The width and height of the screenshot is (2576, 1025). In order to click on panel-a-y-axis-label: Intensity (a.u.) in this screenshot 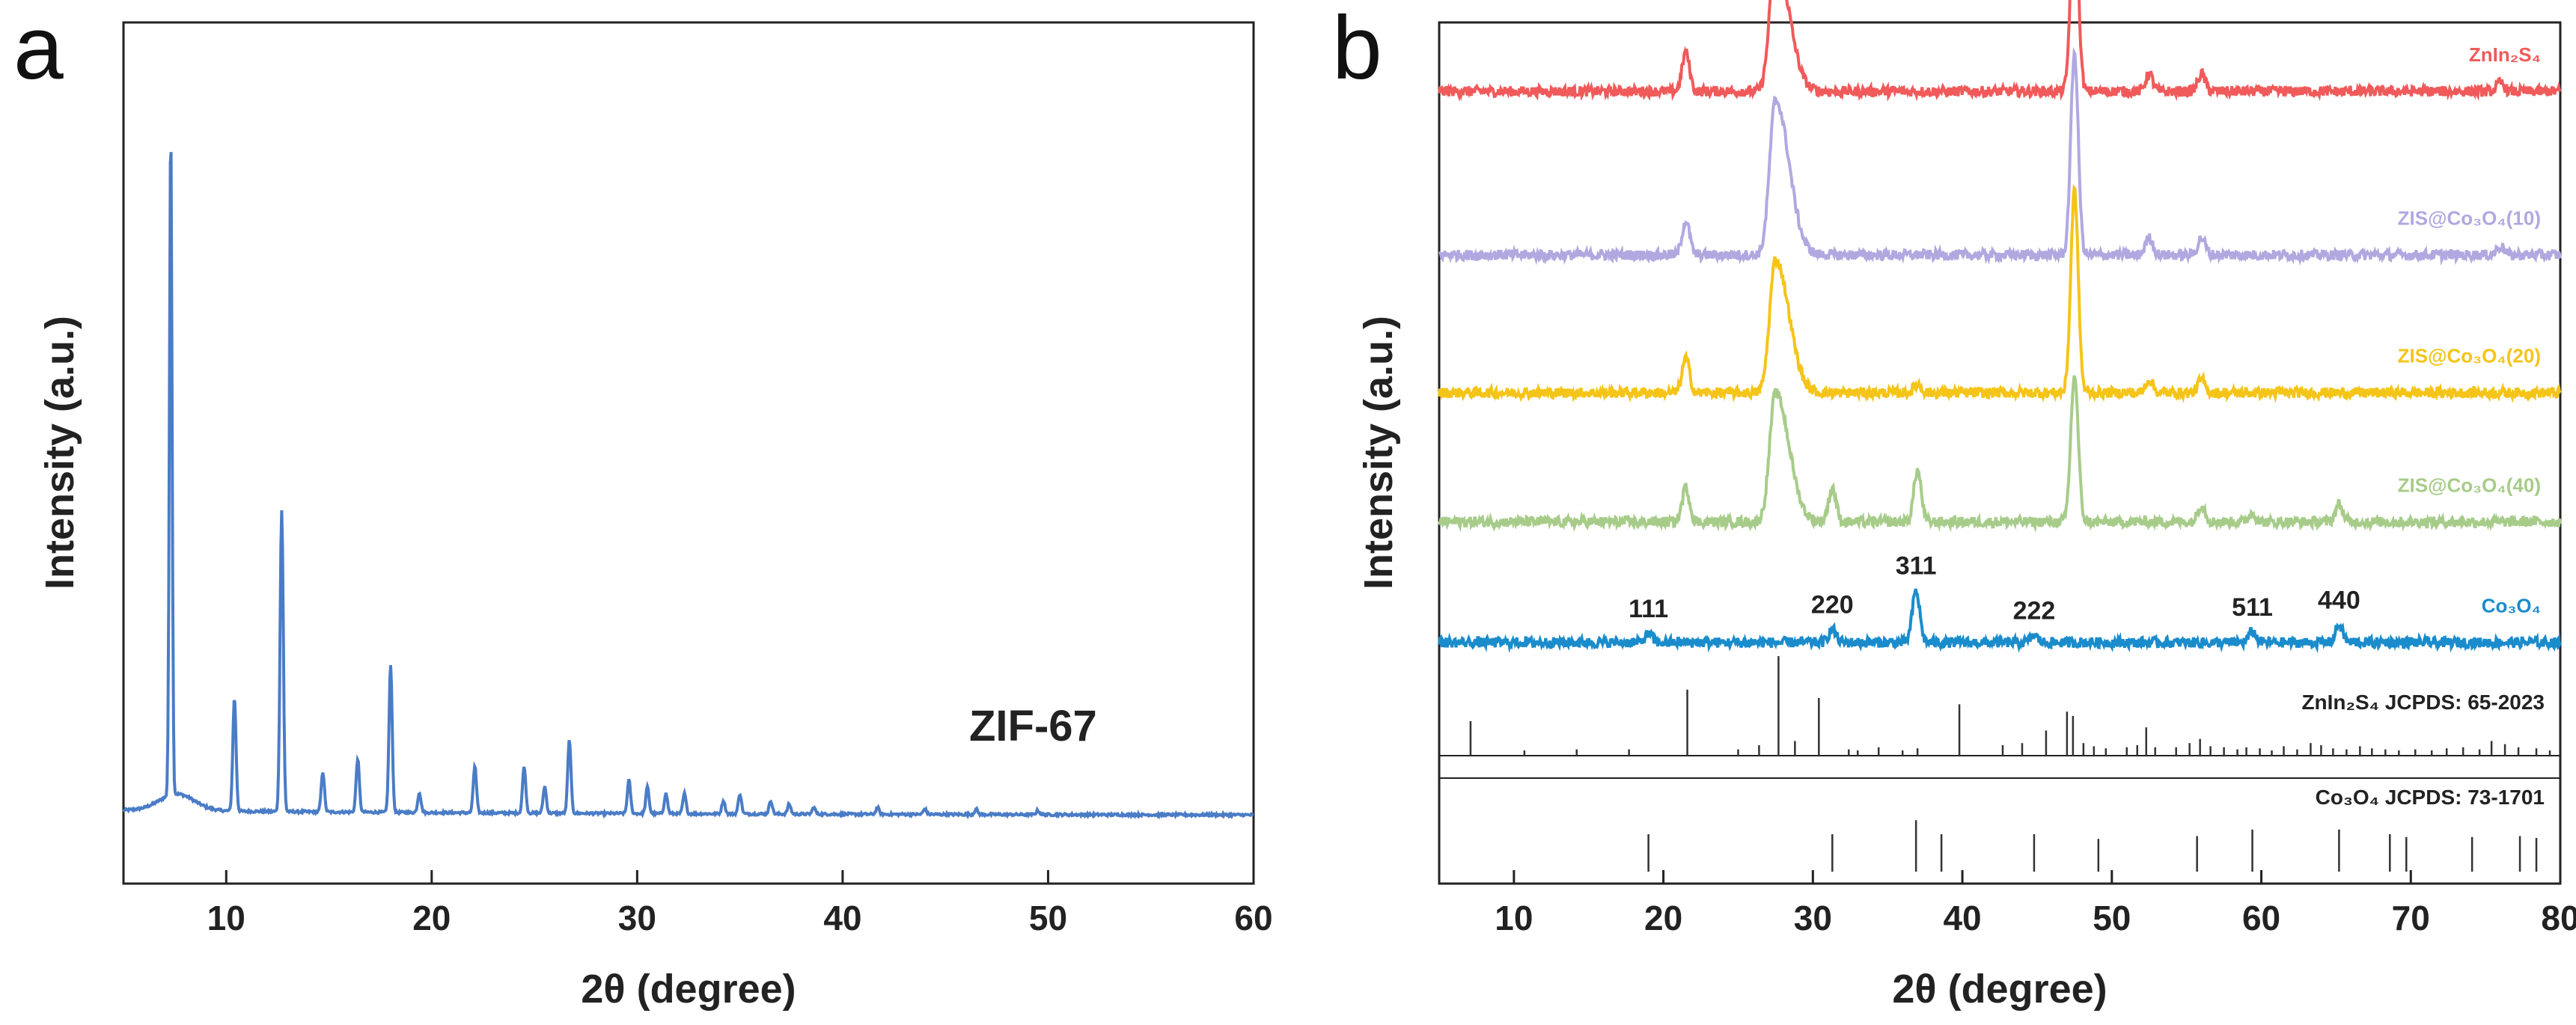, I will do `click(59, 453)`.